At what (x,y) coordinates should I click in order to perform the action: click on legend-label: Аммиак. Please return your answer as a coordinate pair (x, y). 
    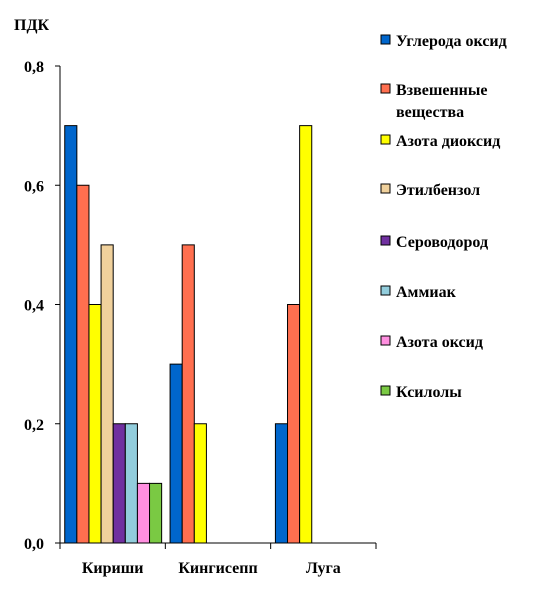
    Looking at the image, I should click on (426, 292).